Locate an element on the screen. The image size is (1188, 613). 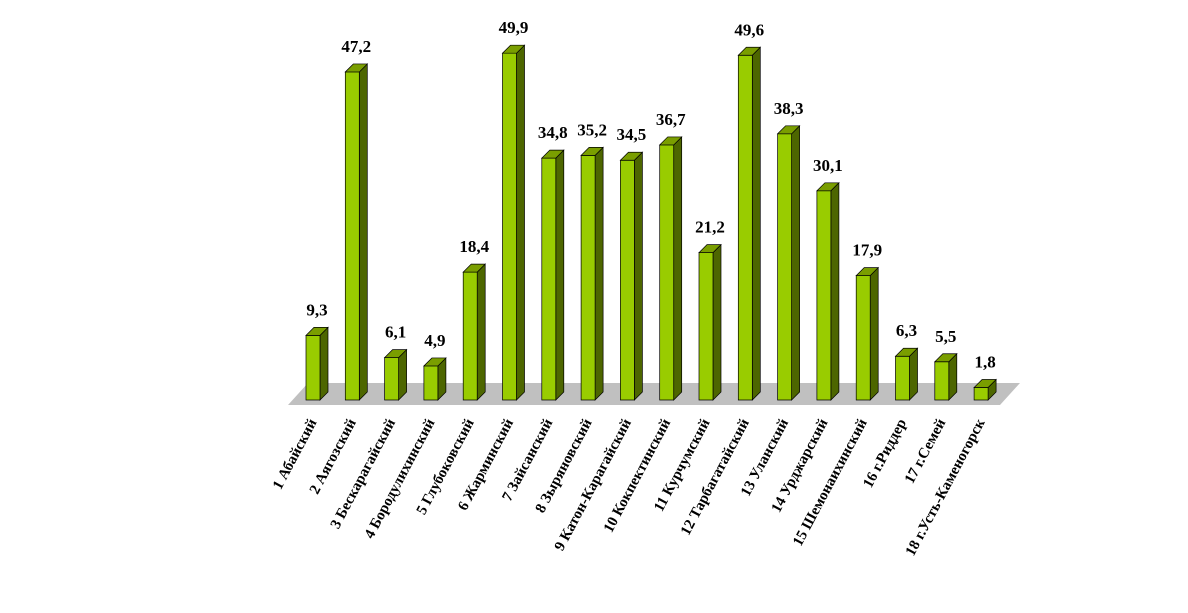
value-label: 49,6 is located at coordinates (749, 29).